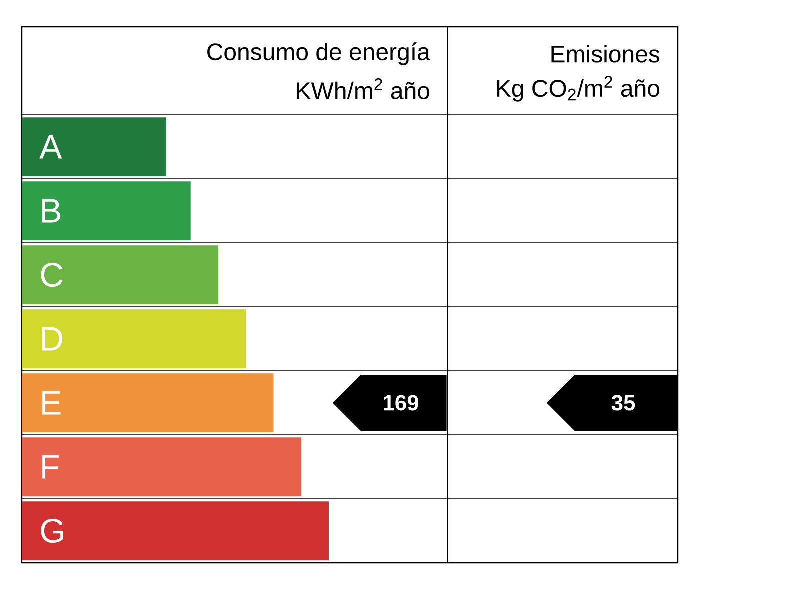 The height and width of the screenshot is (600, 800). Describe the element at coordinates (50, 467) in the screenshot. I see `y-tick-label: F` at that location.